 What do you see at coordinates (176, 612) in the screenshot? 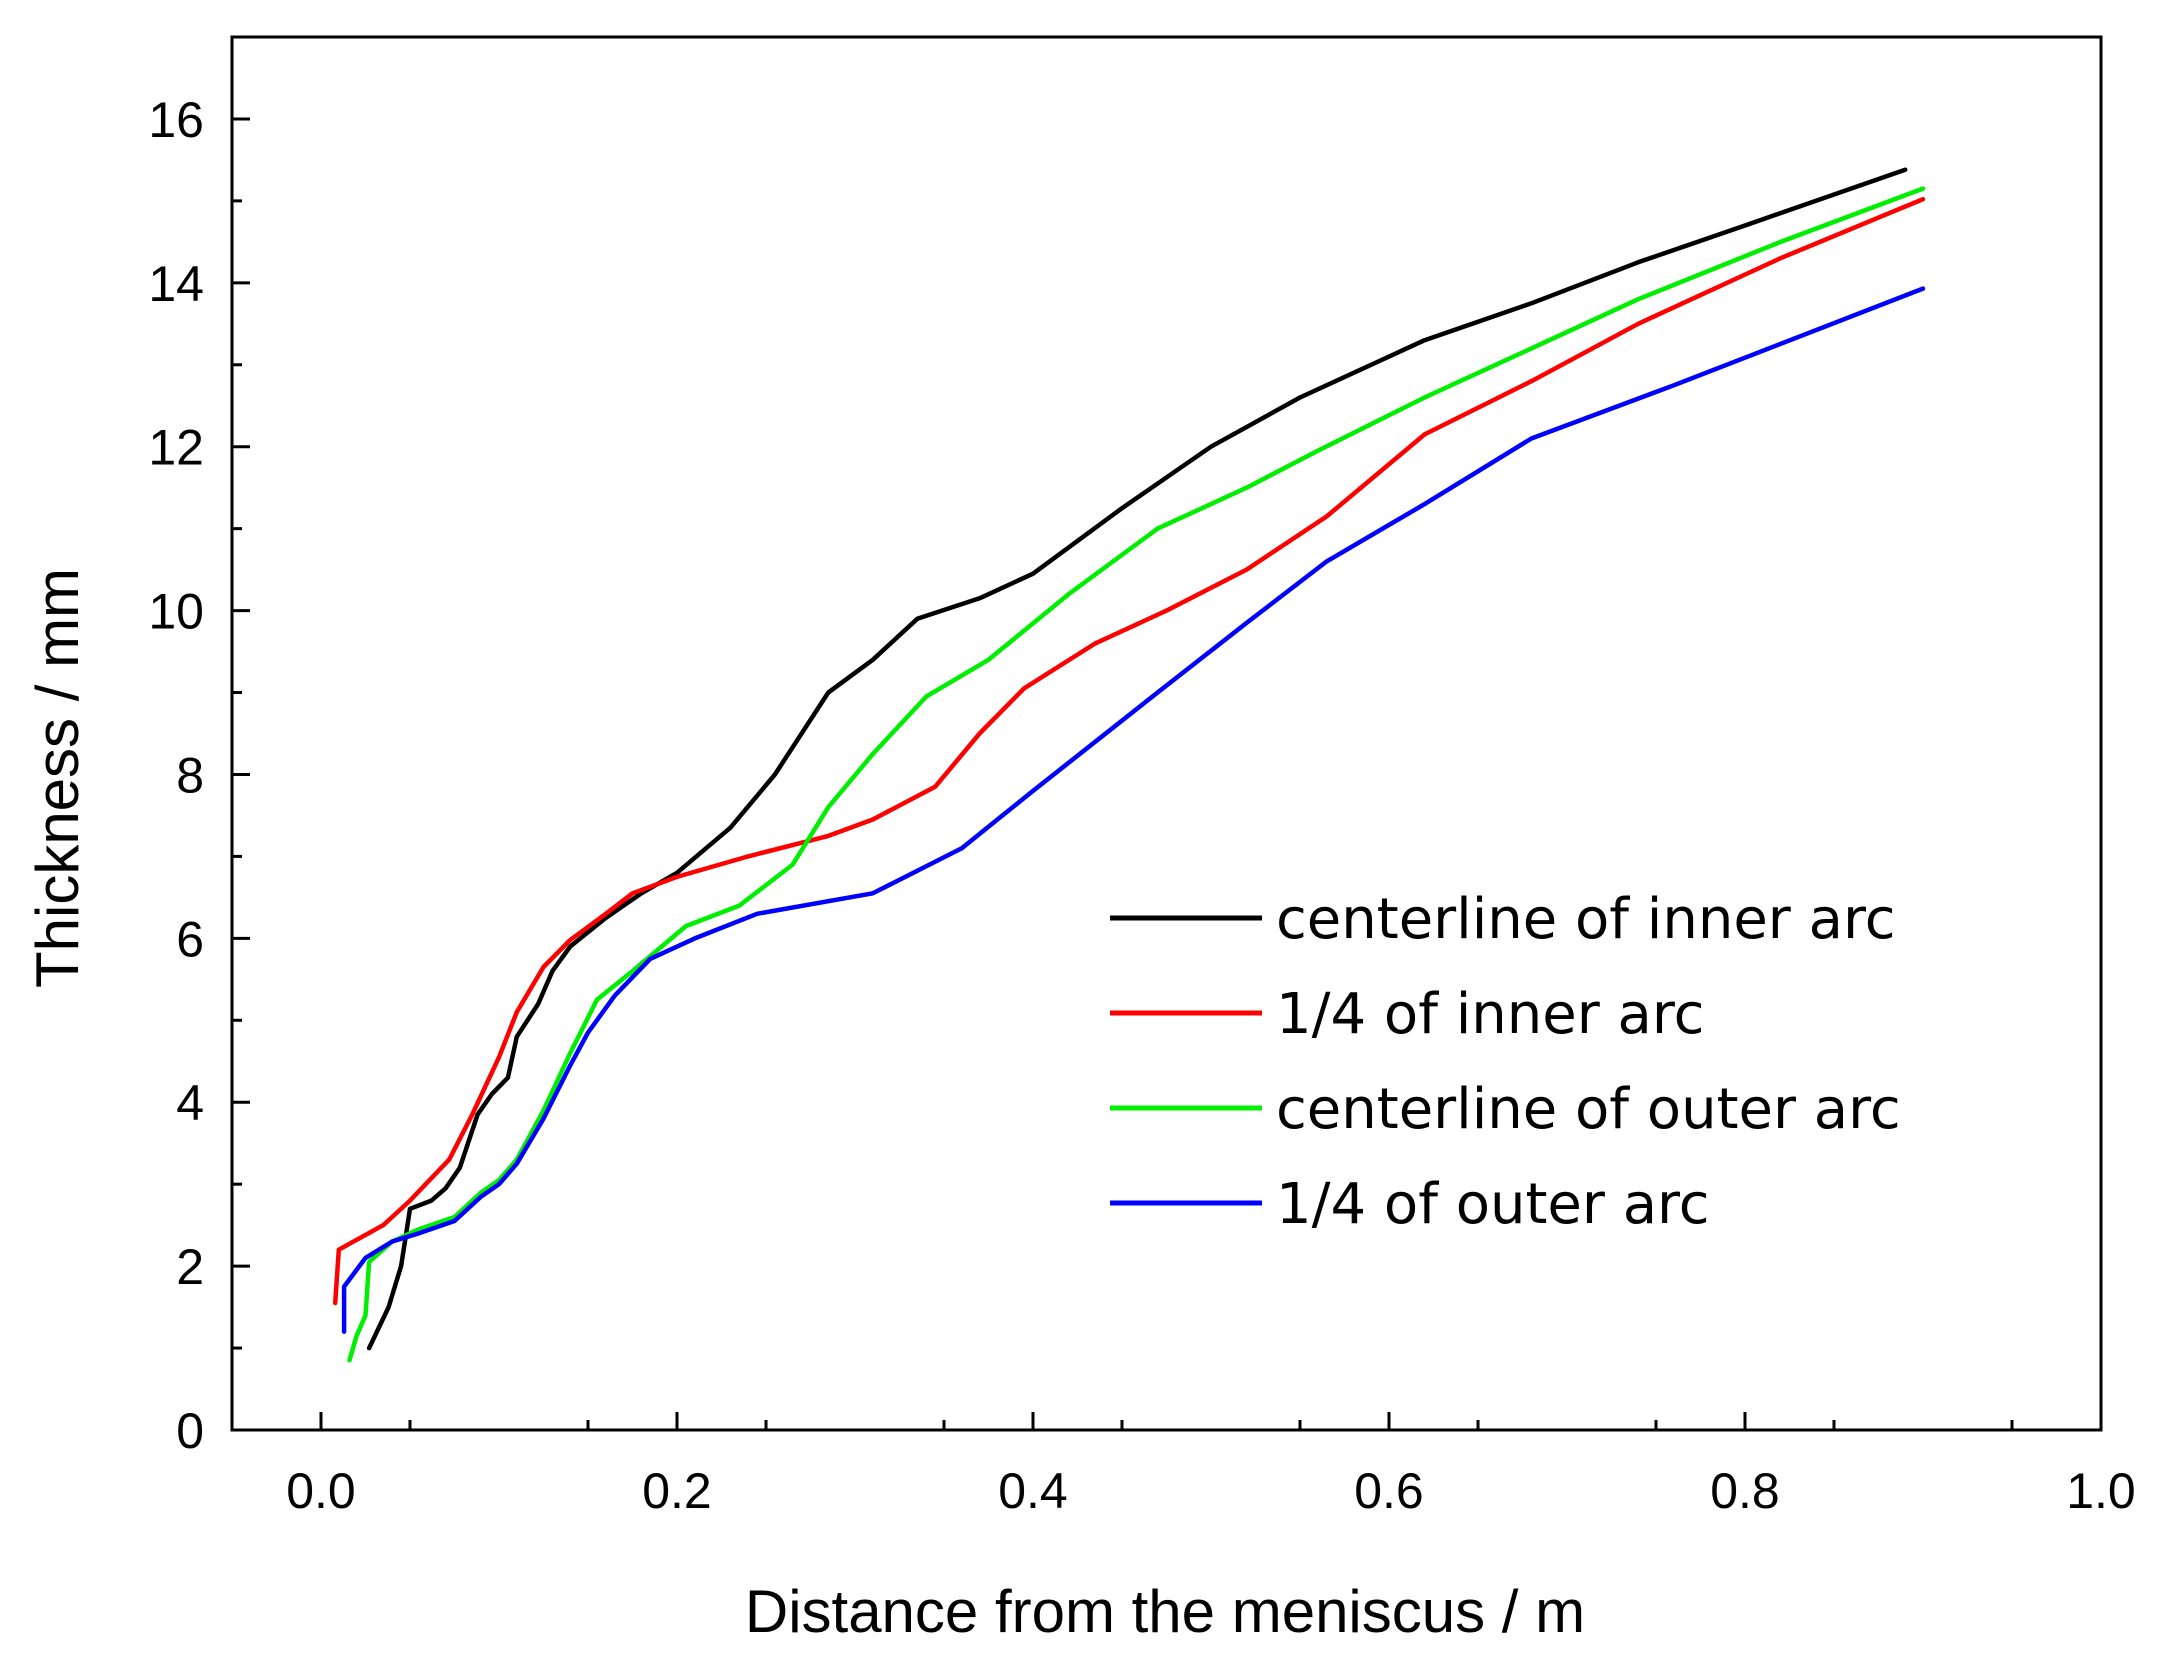
I see `y-tick-label: 10` at bounding box center [176, 612].